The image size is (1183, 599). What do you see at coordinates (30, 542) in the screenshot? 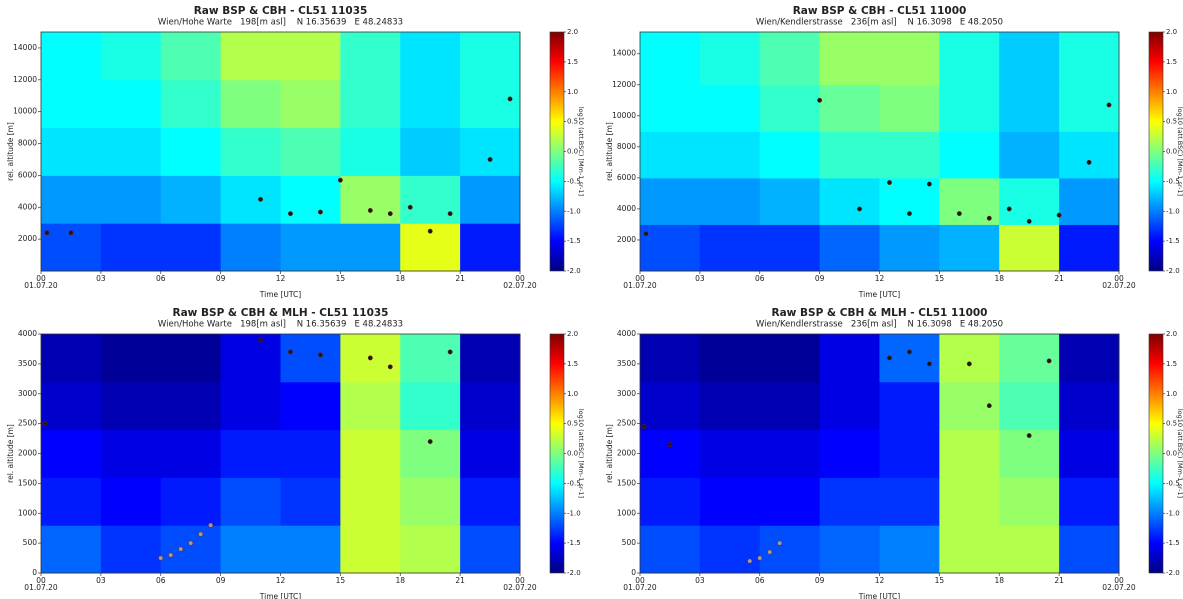
I see `y-tick-label: 500` at bounding box center [30, 542].